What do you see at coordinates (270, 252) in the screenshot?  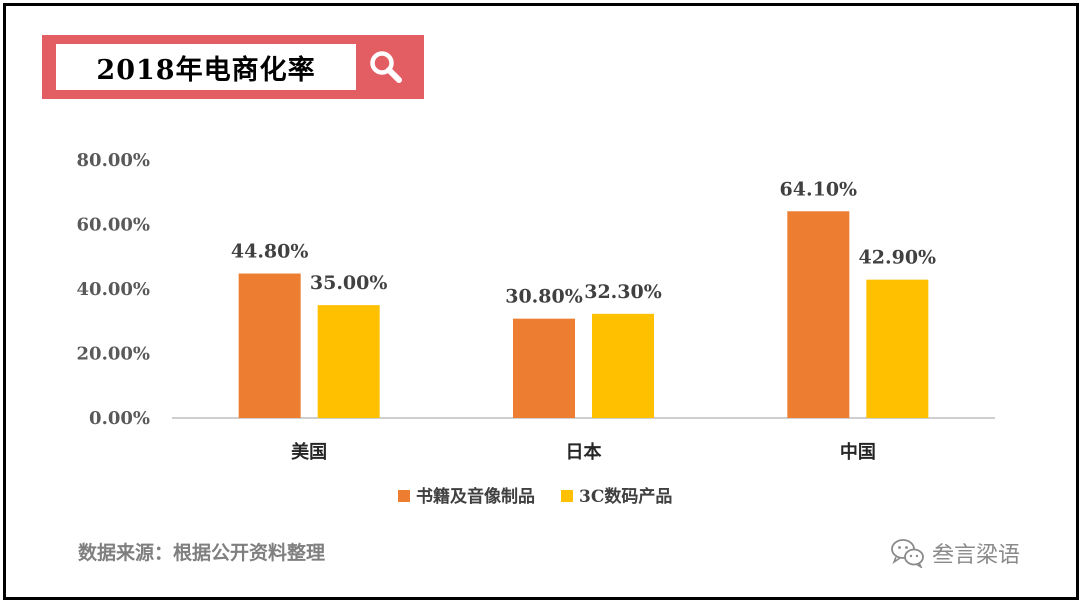 I see `data-label: 44.80%` at bounding box center [270, 252].